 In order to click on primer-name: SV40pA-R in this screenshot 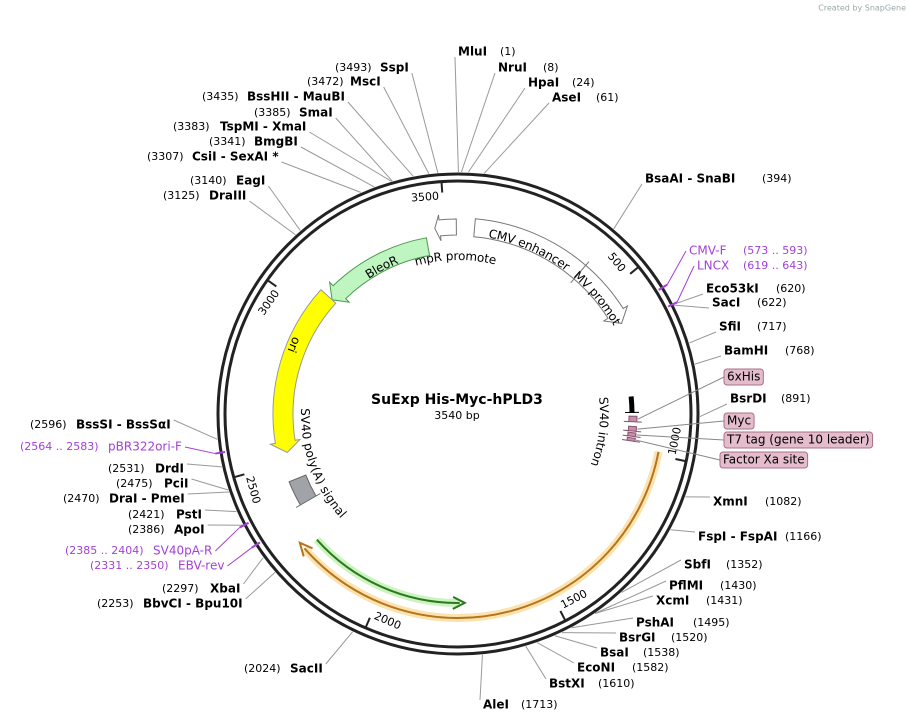, I will do `click(182, 551)`.